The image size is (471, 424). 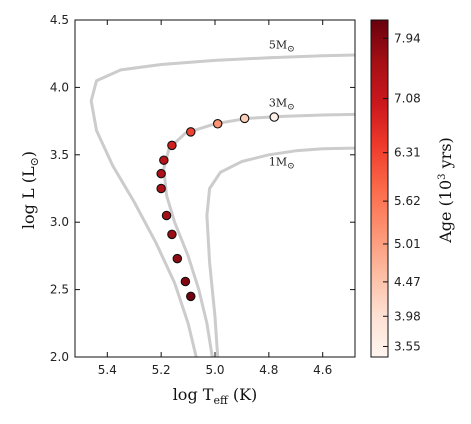 I want to click on colorbar-ticks: 3.55 3.98 4.47 5.01 5.62 6.31 7.08 7.94, so click(x=402, y=192).